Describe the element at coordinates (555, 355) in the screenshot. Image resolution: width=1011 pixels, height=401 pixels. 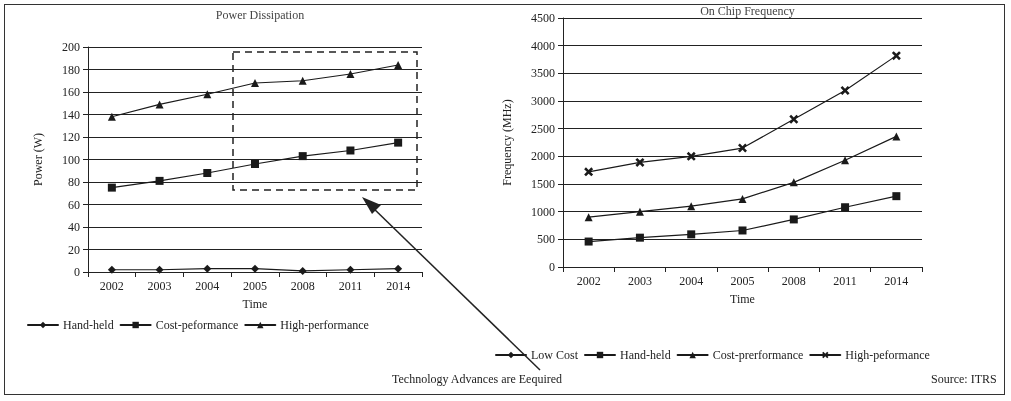
I see `legend-label: Low Cost` at that location.